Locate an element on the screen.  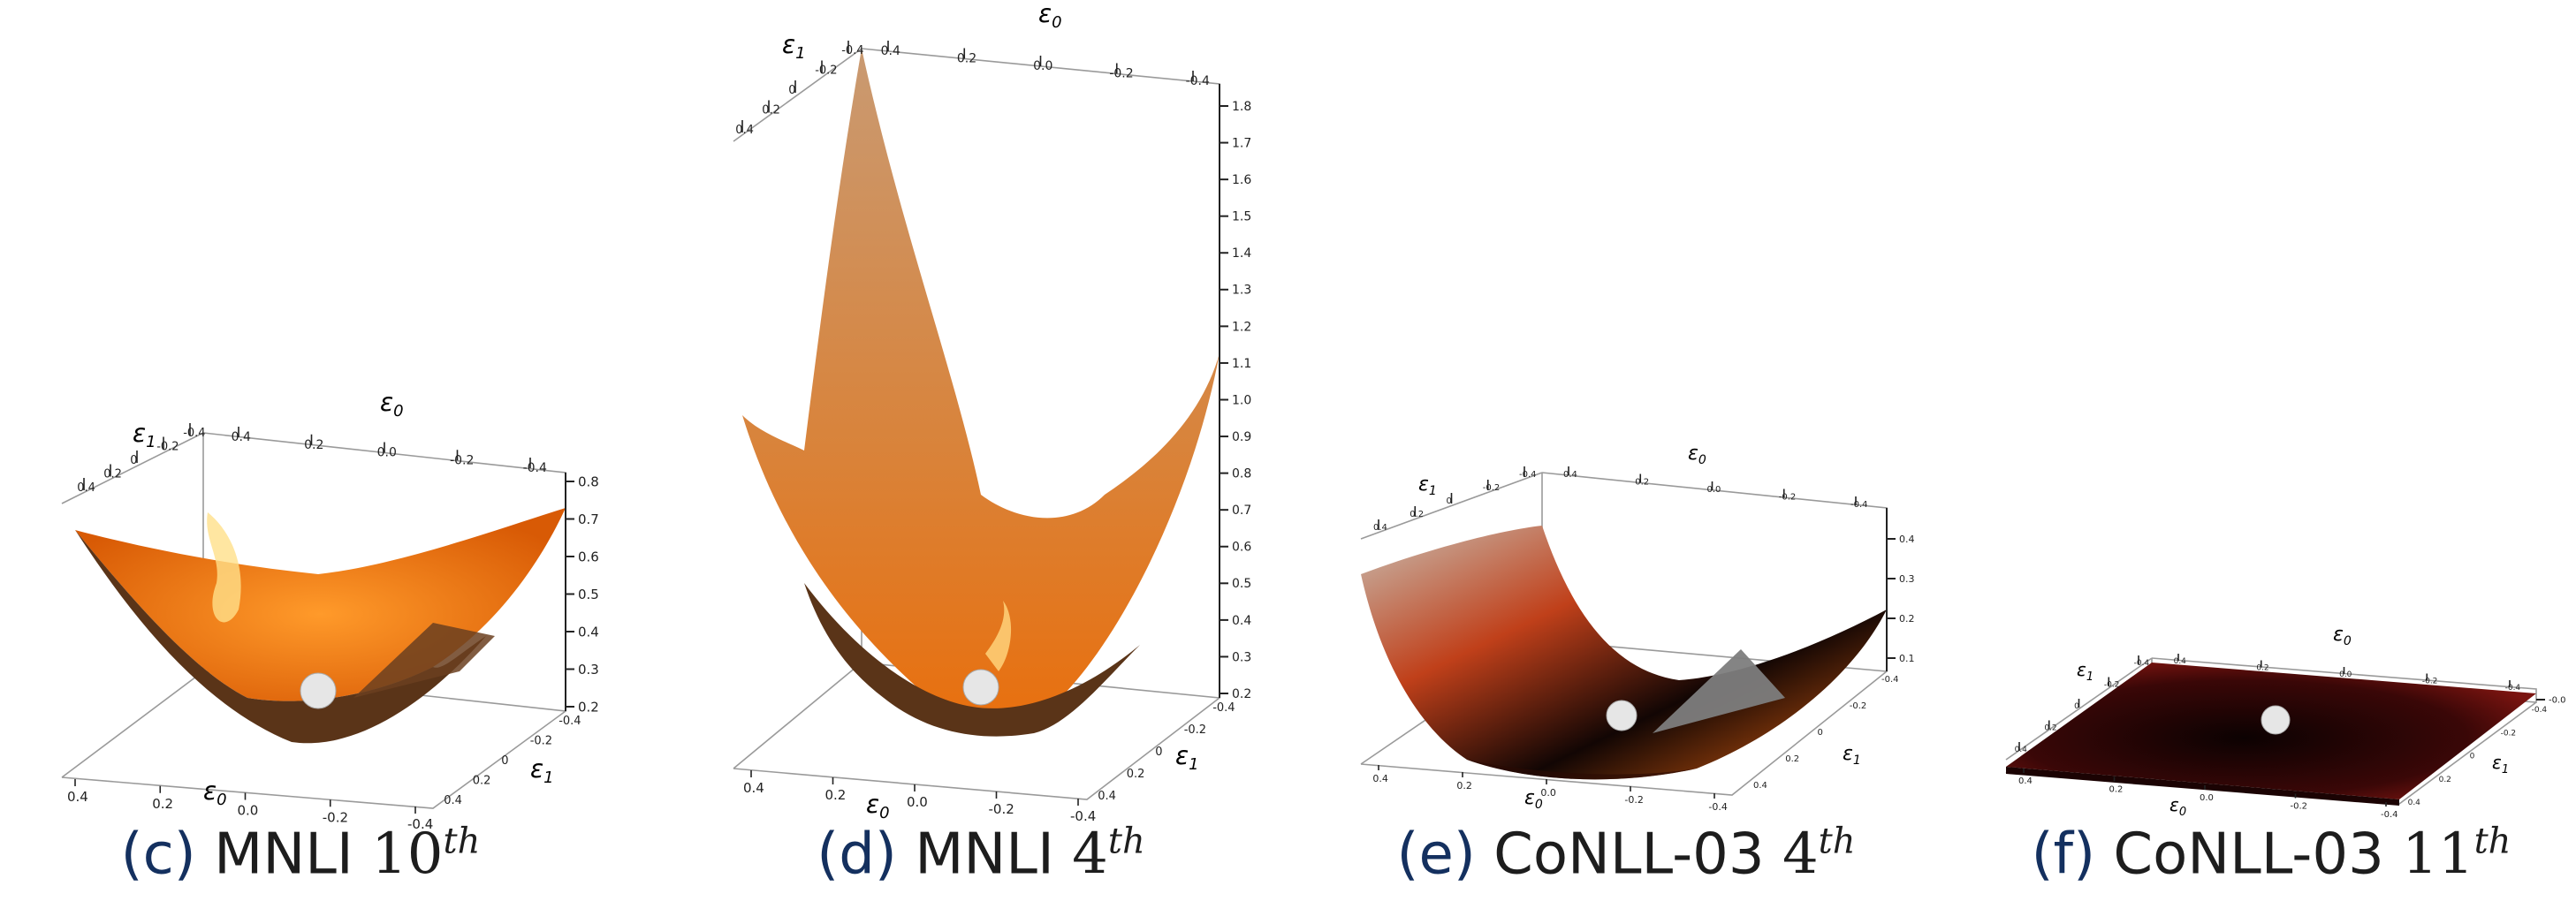
z-axis-right: -0.0 is located at coordinates (2551, 701).